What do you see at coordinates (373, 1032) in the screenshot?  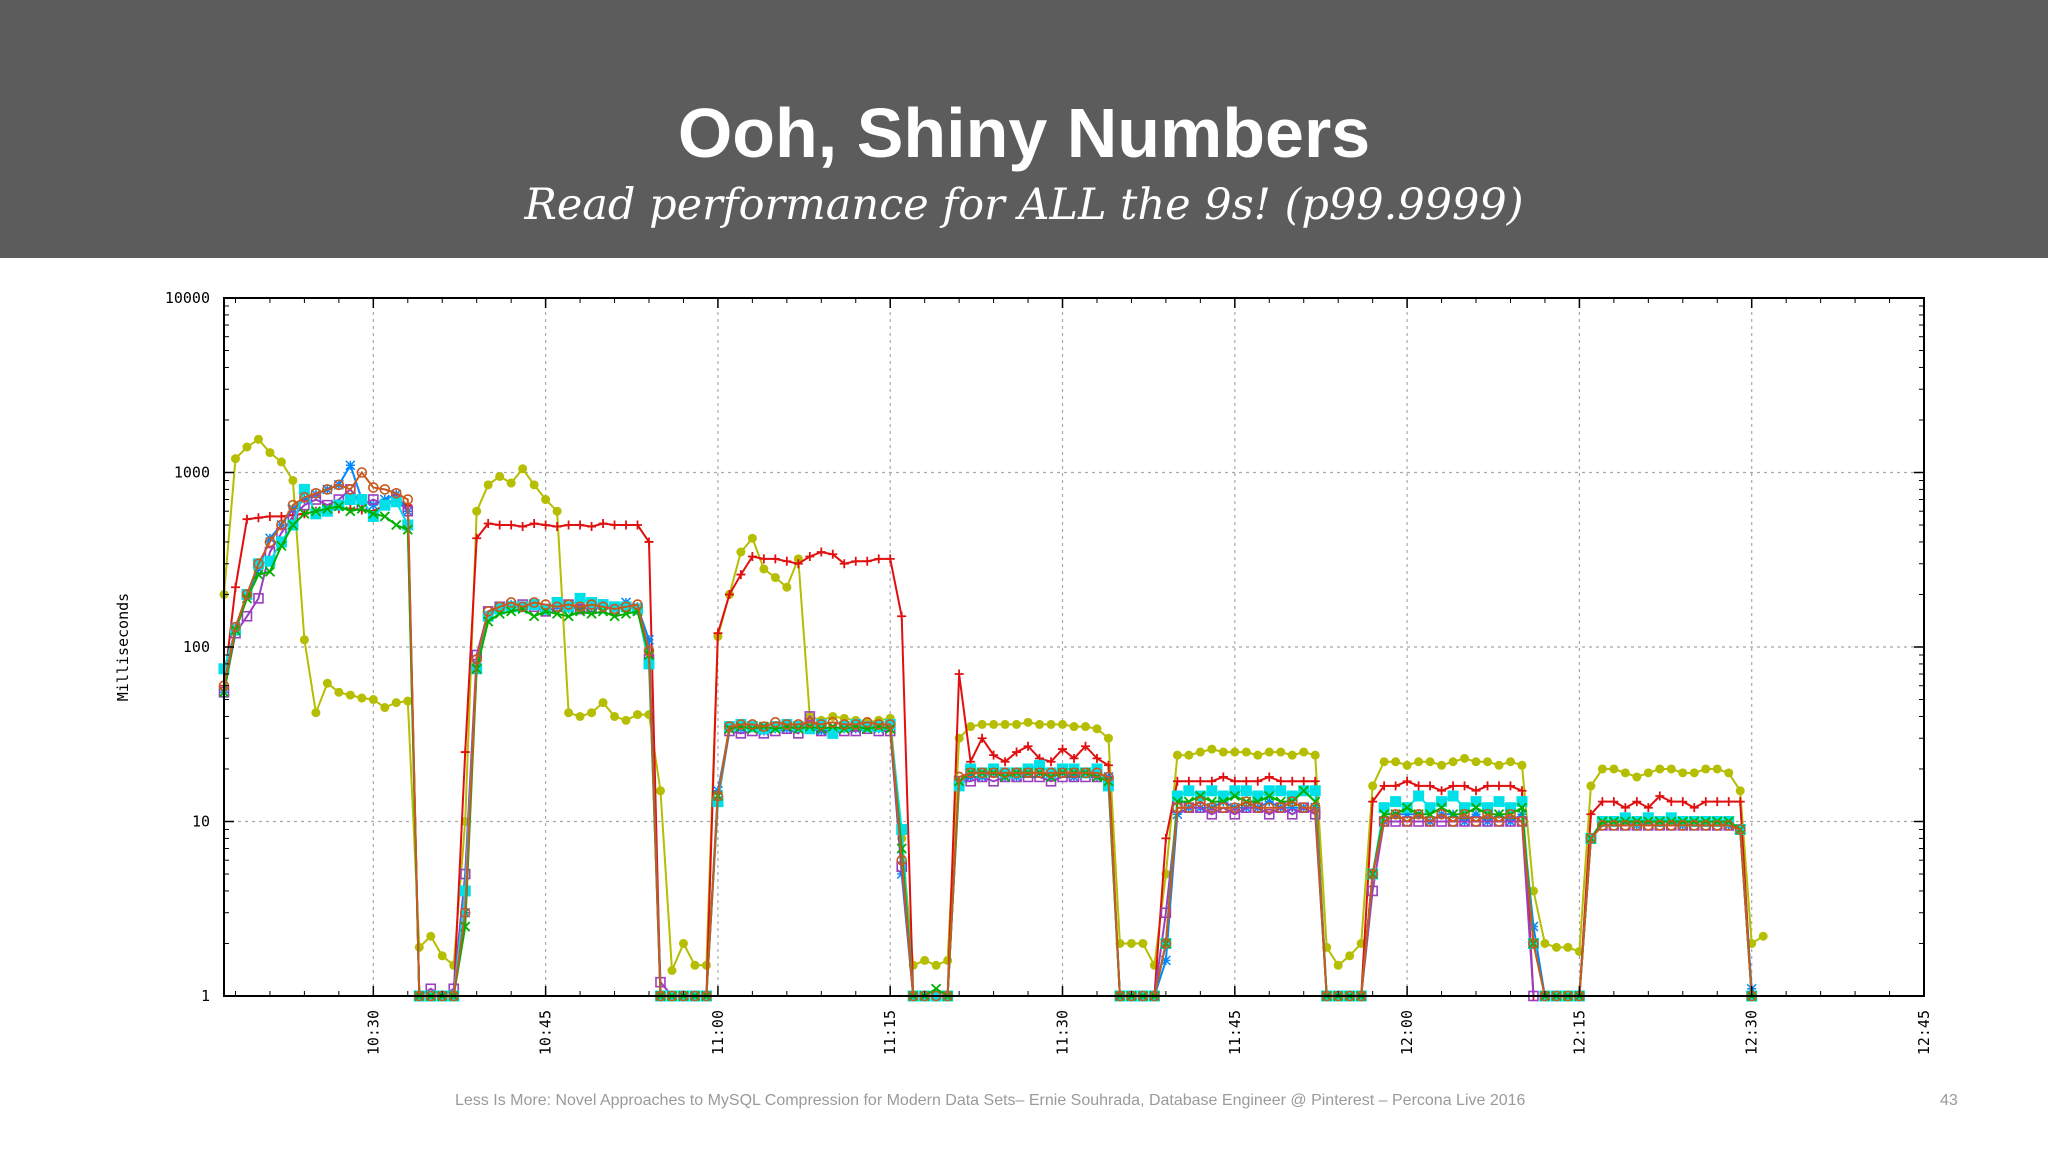 I see `x-tick-label: 10:30` at bounding box center [373, 1032].